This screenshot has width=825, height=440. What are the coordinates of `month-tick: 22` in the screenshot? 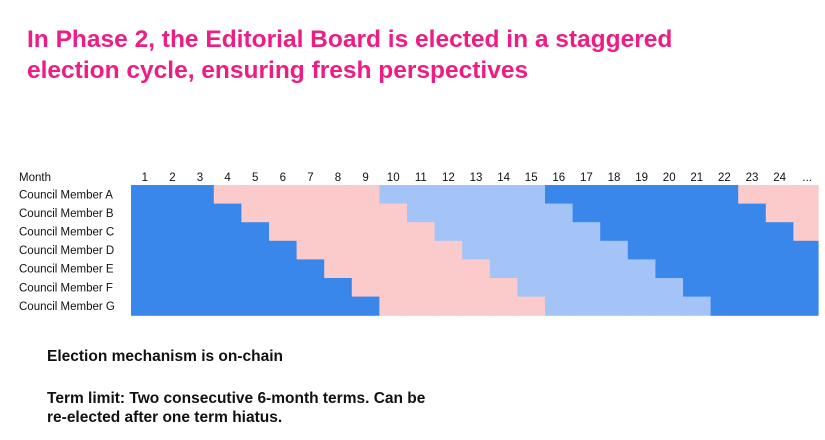 It's located at (724, 178).